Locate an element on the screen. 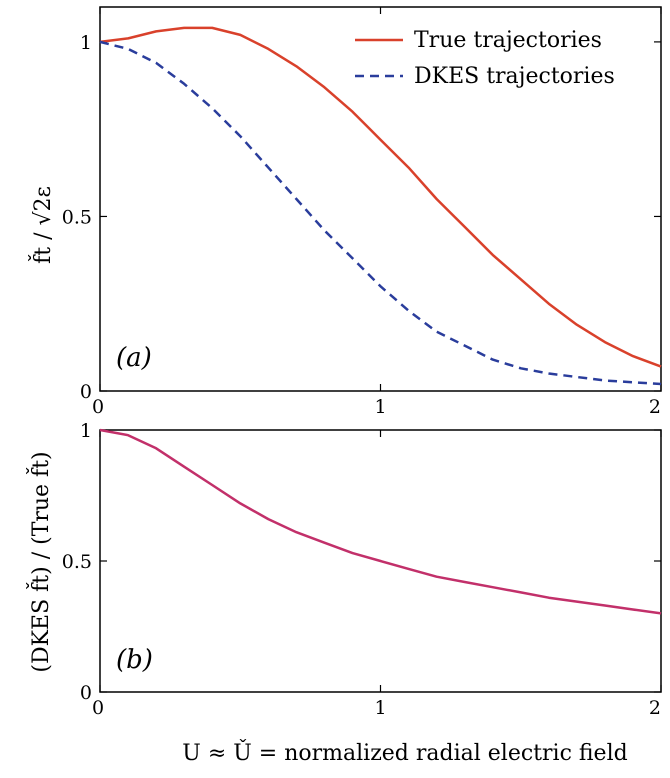 The image size is (670, 778). panel-b-ylabel: (DKES f̌t) / (True f̌t) is located at coordinates (40, 561).